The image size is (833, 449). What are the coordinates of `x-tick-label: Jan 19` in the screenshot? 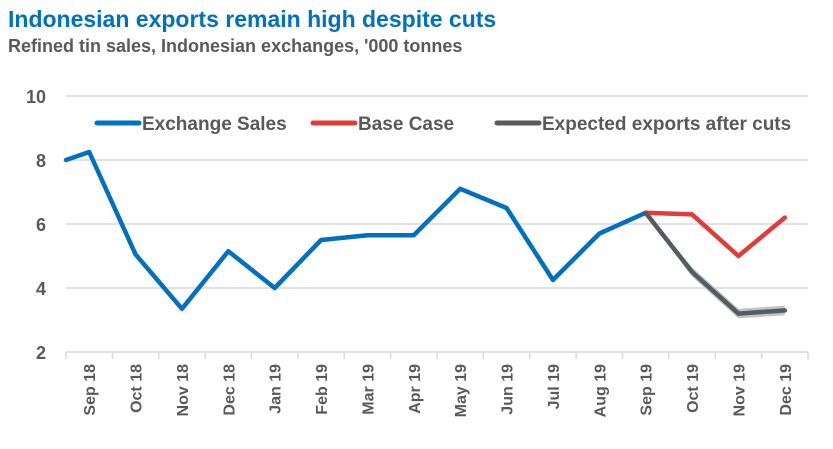 It's located at (276, 389).